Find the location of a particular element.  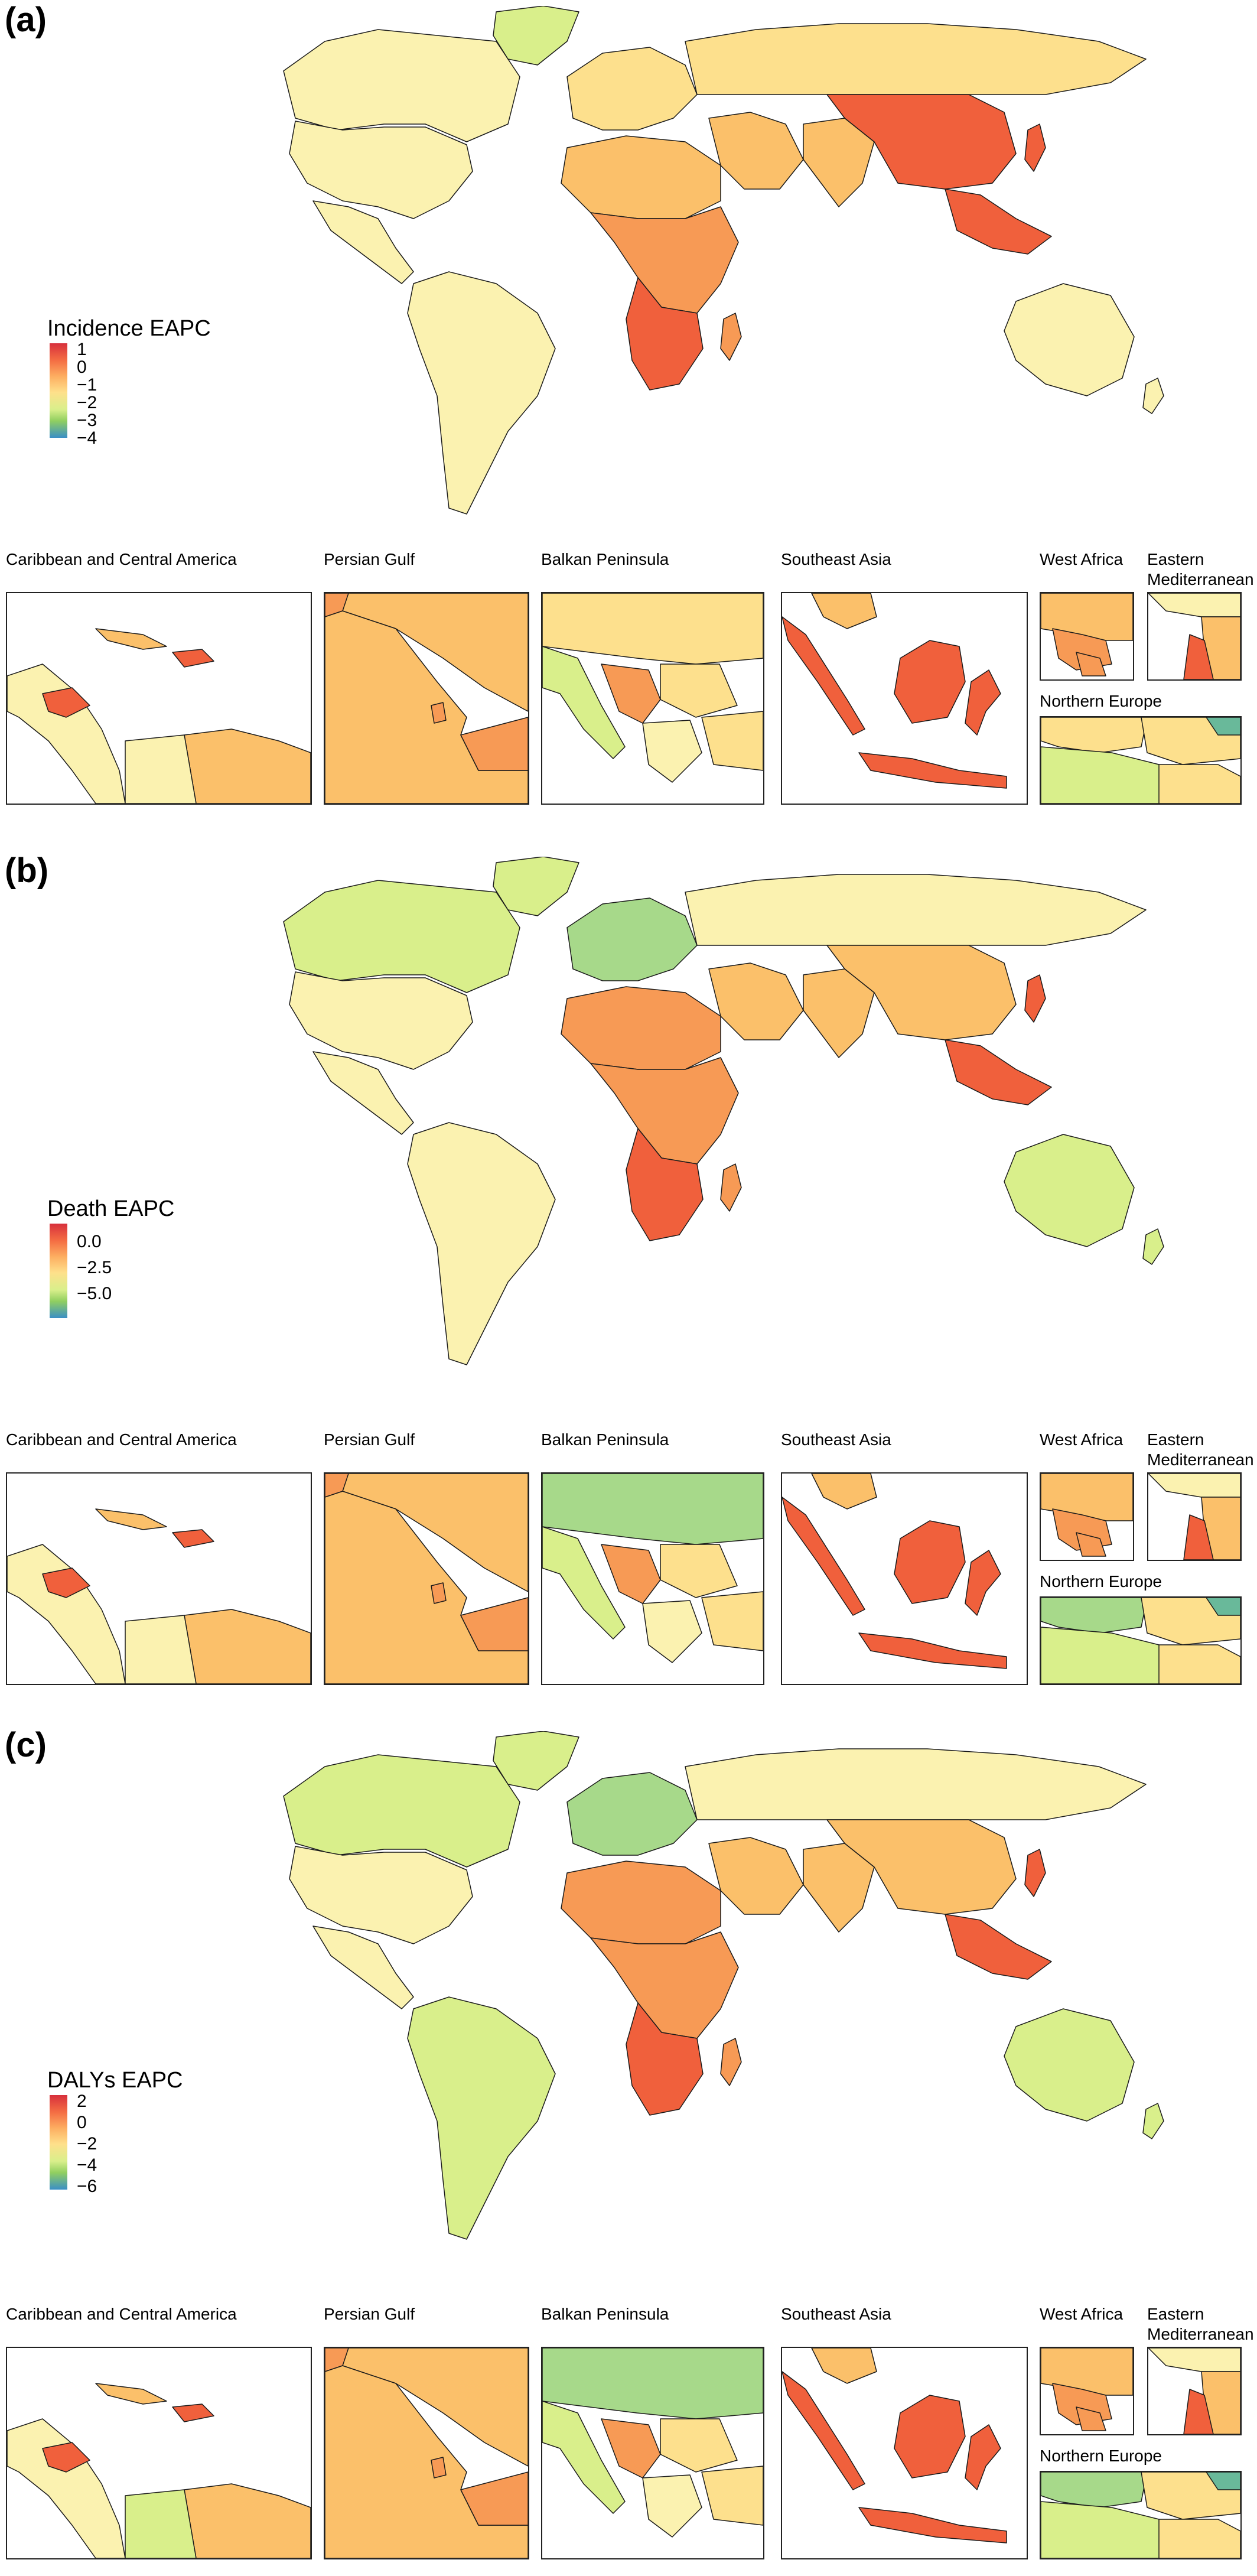

region-israel-palestine is located at coordinates (1199, 1537).